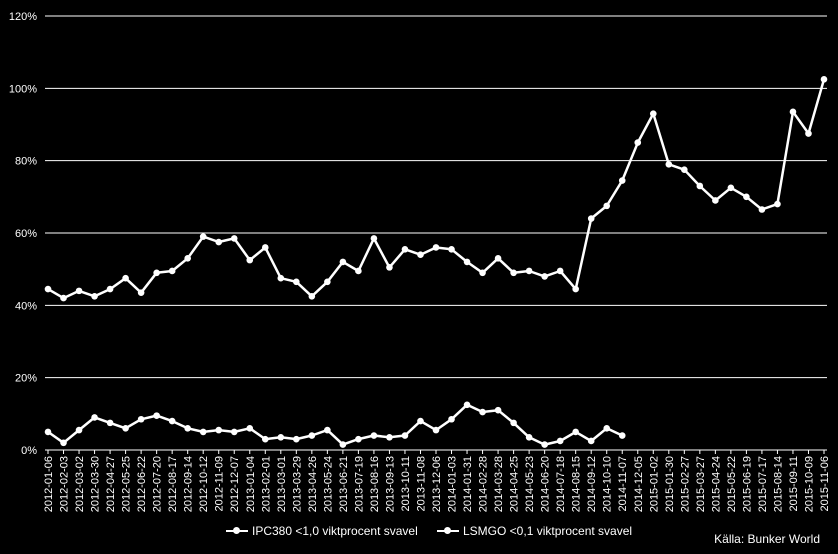 The width and height of the screenshot is (838, 554). Describe the element at coordinates (716, 484) in the screenshot. I see `x-tick-label: 2015-04-24` at that location.